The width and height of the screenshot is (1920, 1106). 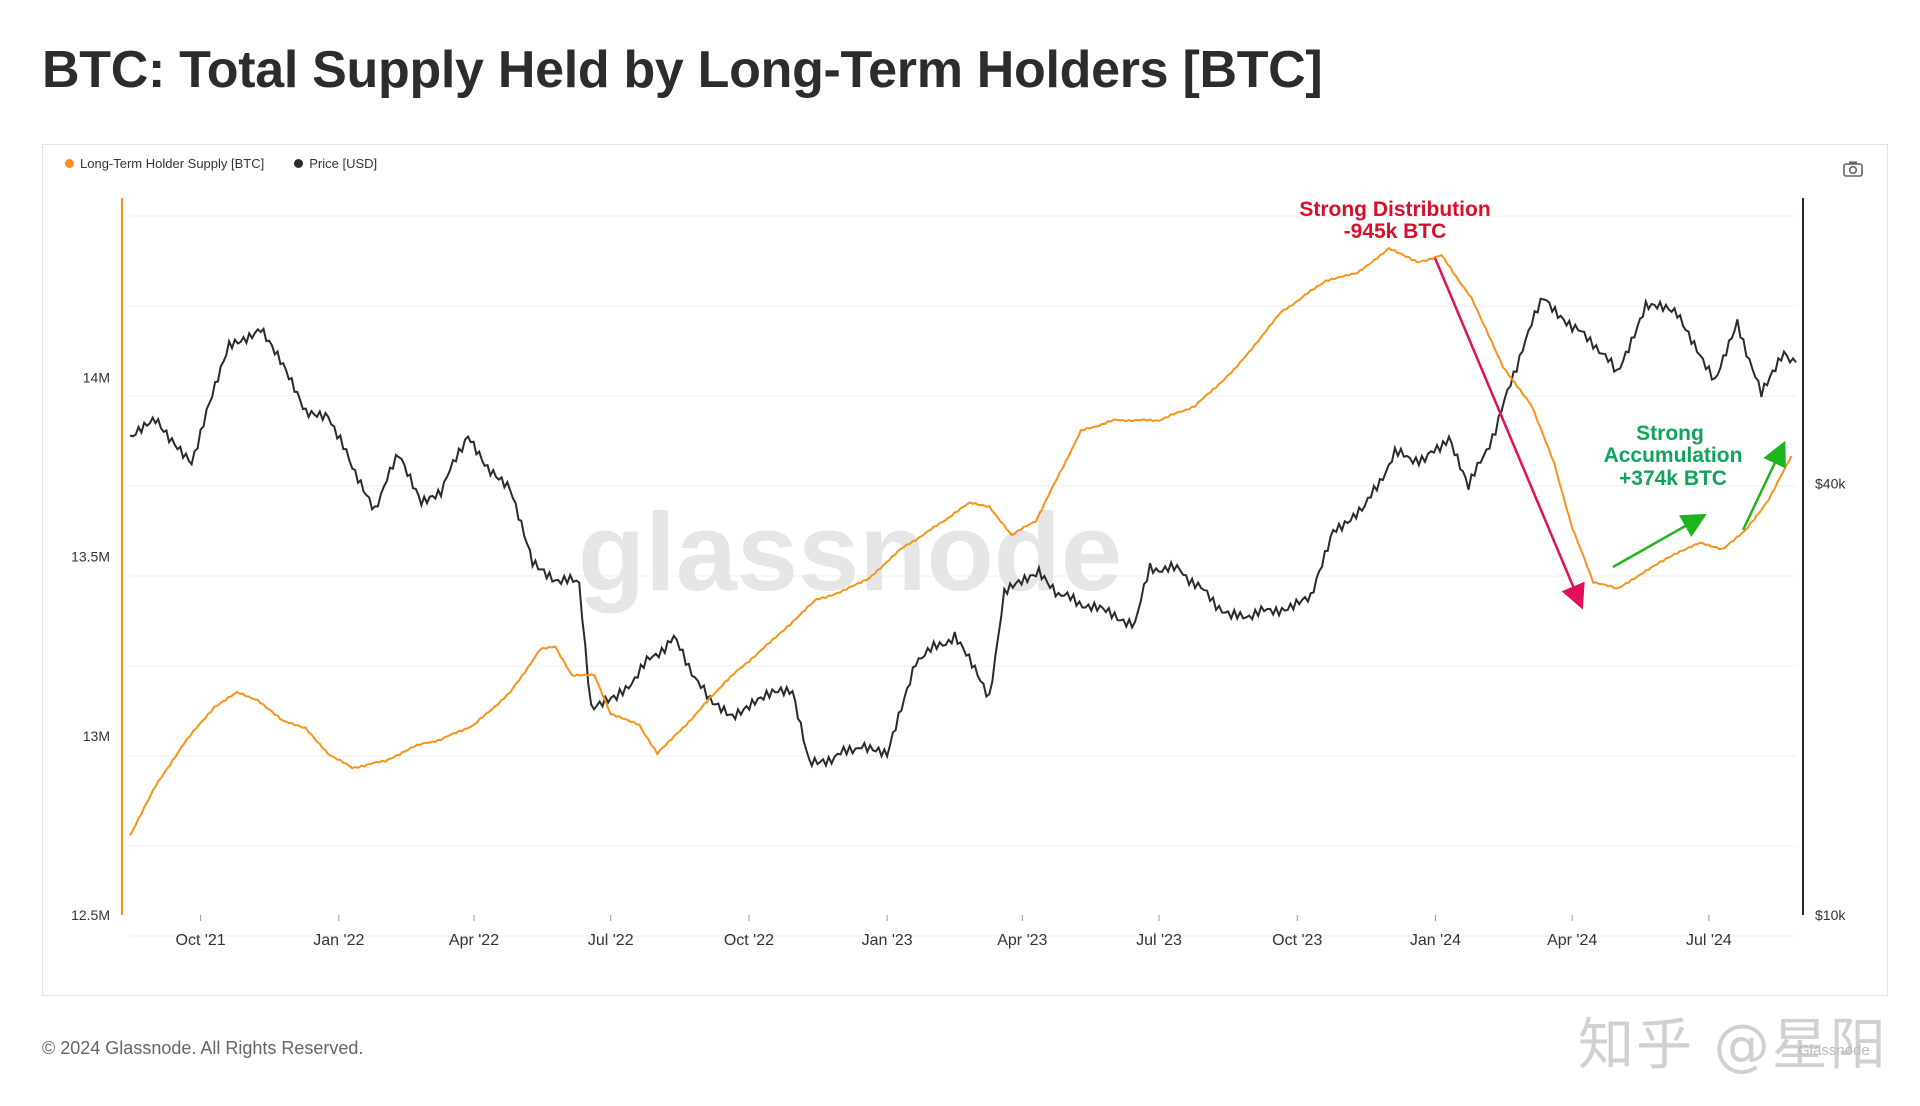 What do you see at coordinates (1709, 940) in the screenshot?
I see `x-tick-label: Jul '24` at bounding box center [1709, 940].